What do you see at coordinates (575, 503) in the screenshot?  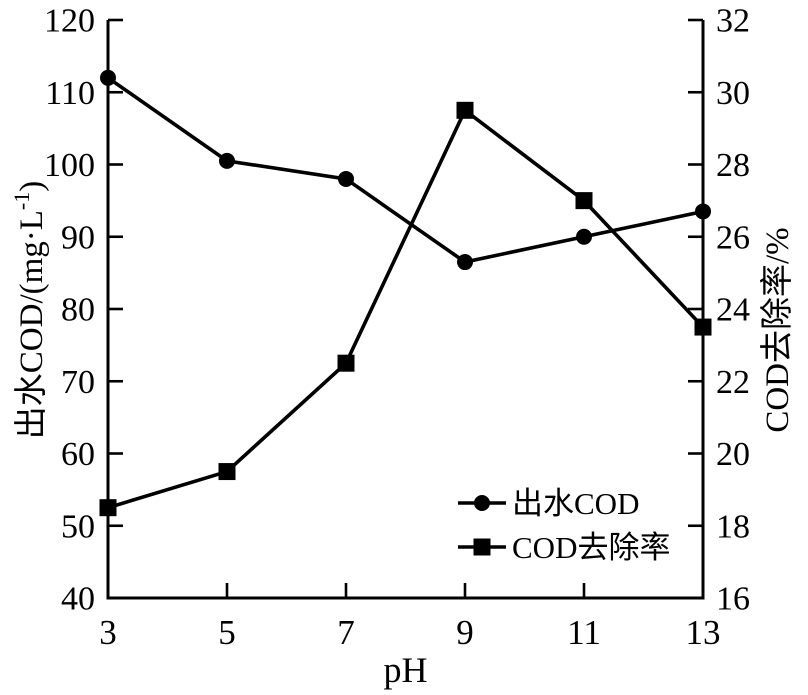 I see `legend-label: 出水COD` at bounding box center [575, 503].